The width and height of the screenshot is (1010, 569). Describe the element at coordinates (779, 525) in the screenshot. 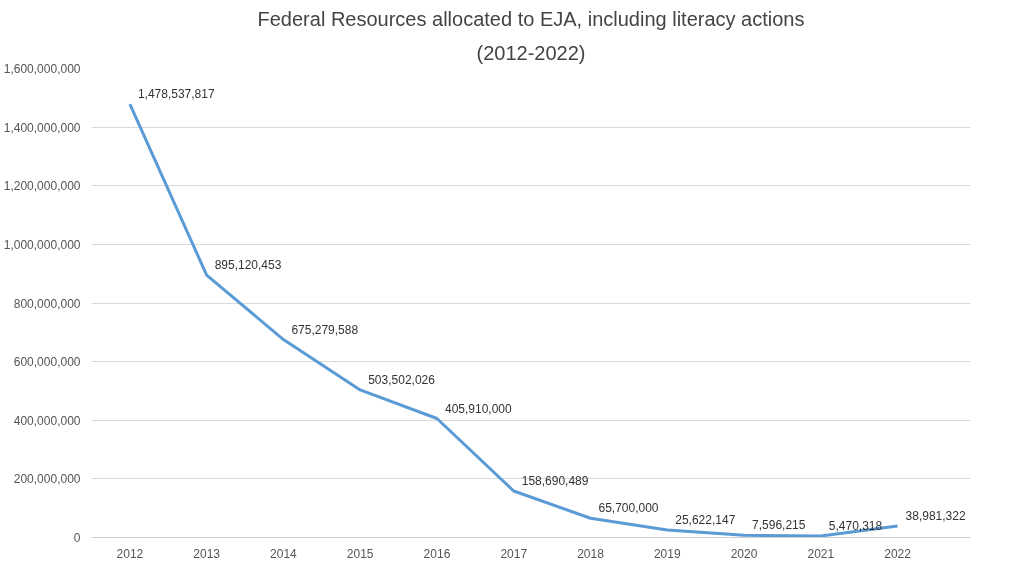

I see `data-label: 7,596,215` at that location.